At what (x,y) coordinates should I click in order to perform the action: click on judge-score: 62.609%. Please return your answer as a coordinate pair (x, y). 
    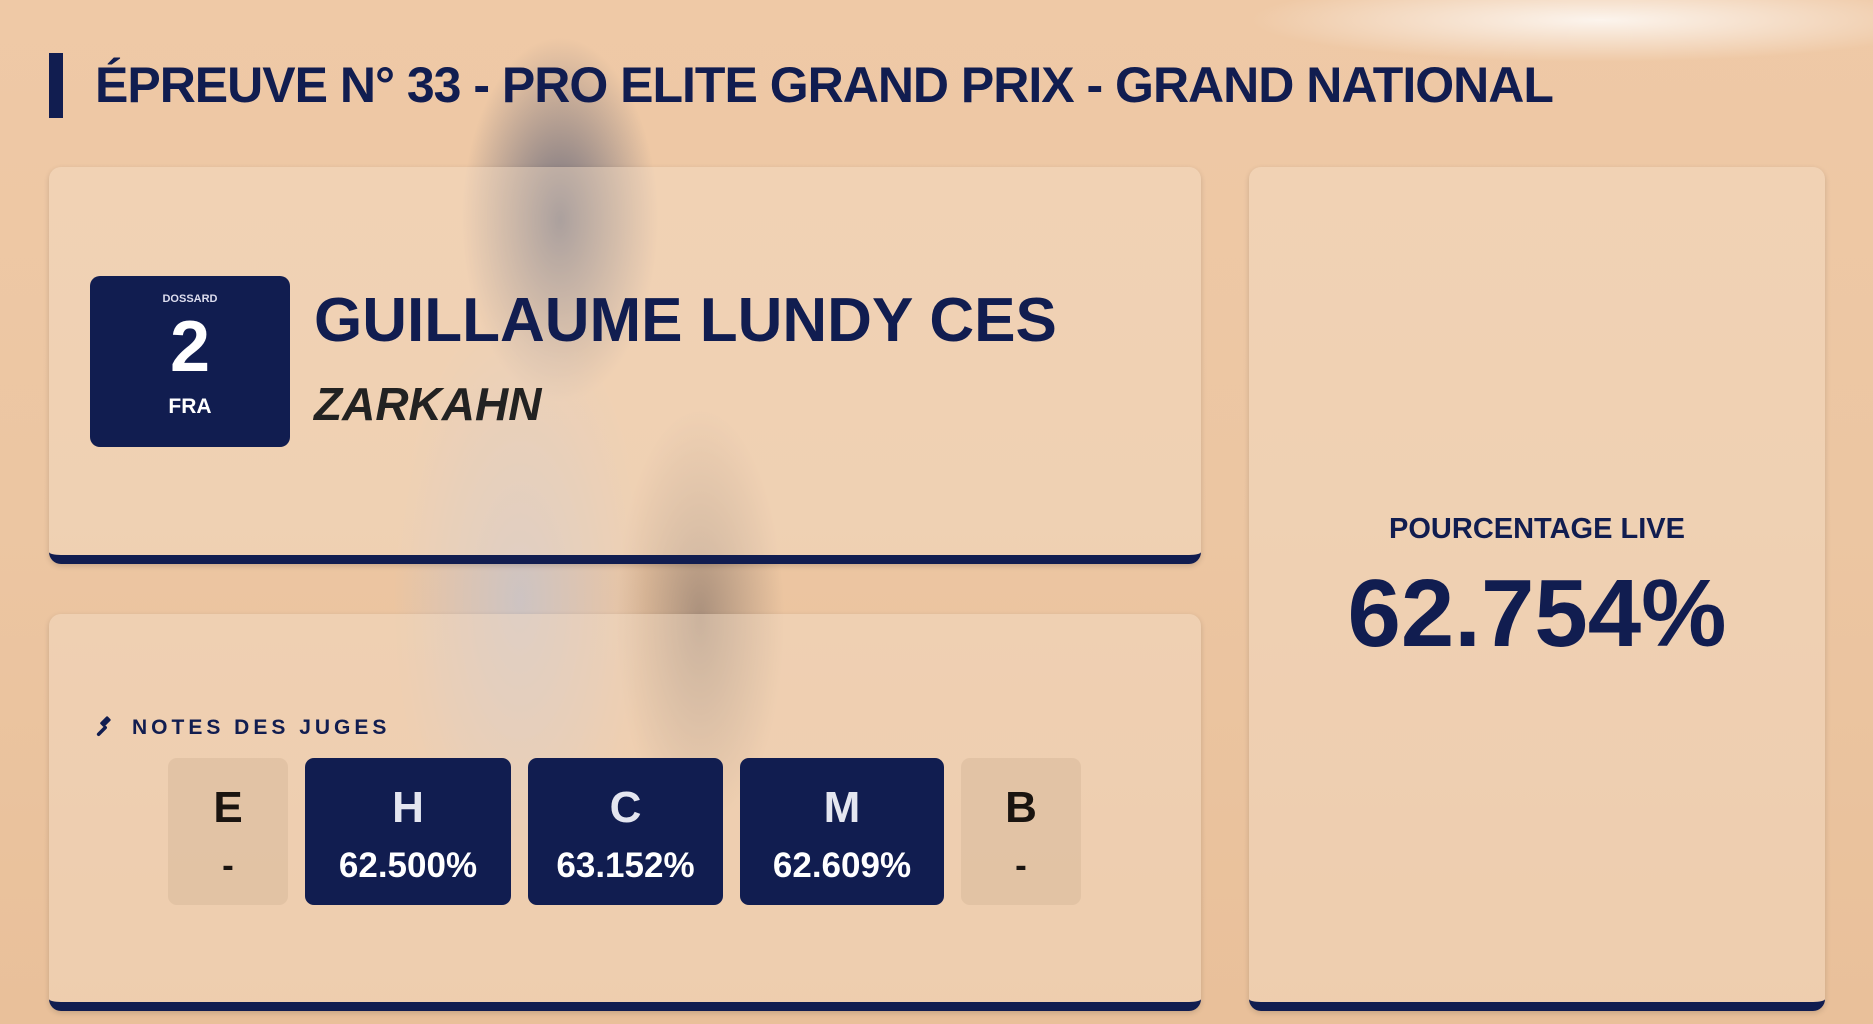
    Looking at the image, I should click on (842, 865).